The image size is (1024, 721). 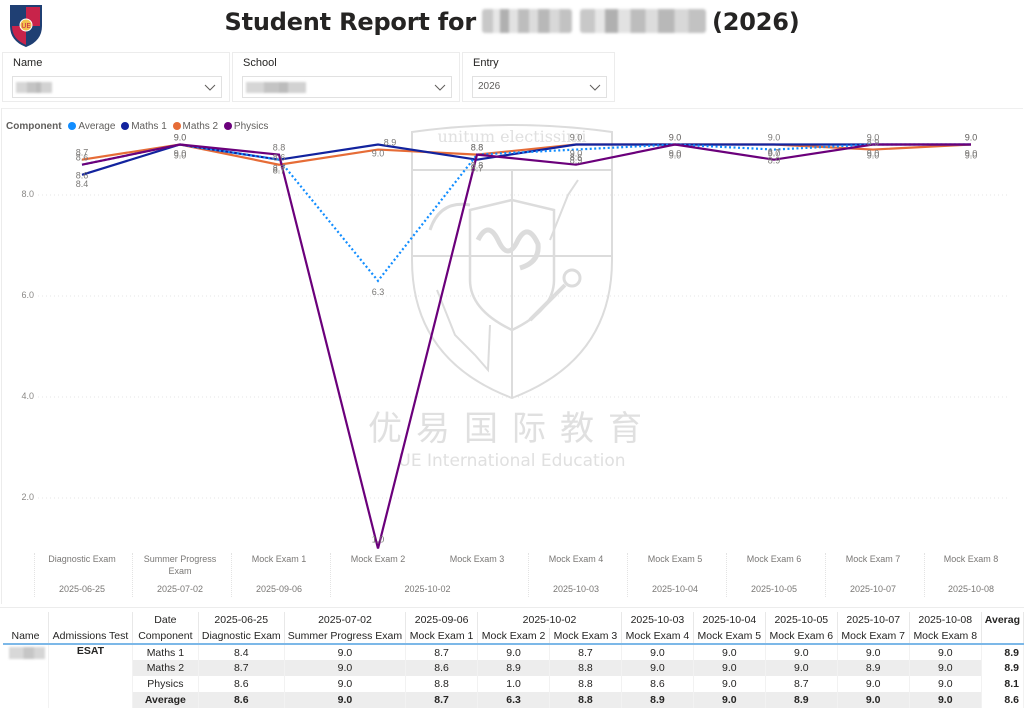 I want to click on school-dropdown, so click(x=347, y=87).